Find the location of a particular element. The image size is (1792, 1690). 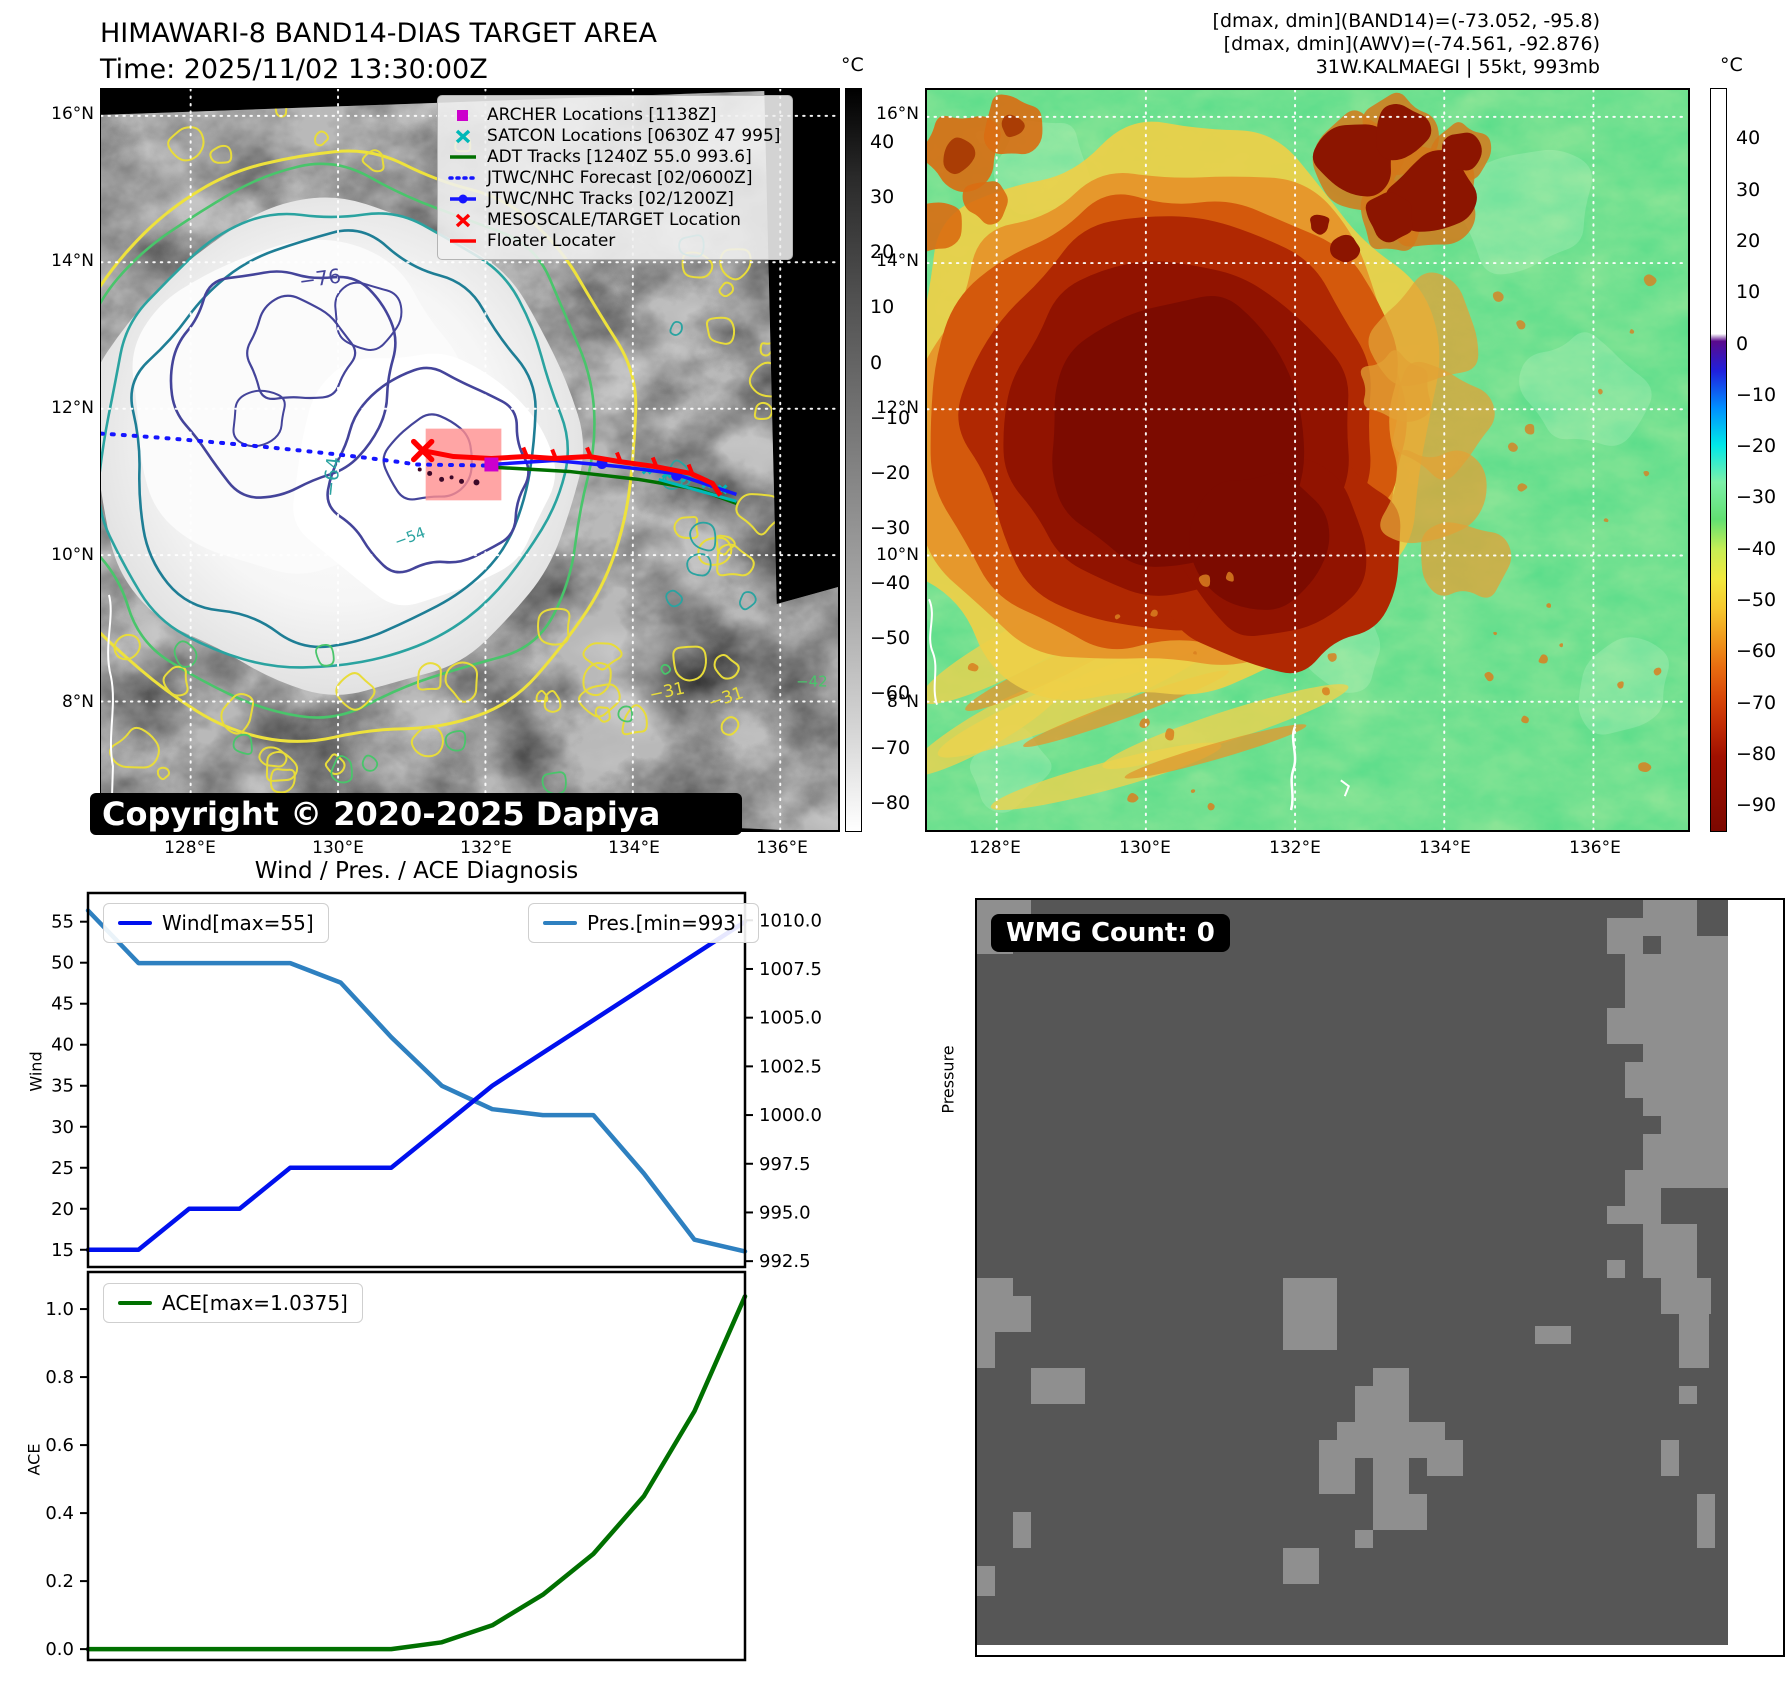

chart-tick-label: 15 is located at coordinates (62, 1250).